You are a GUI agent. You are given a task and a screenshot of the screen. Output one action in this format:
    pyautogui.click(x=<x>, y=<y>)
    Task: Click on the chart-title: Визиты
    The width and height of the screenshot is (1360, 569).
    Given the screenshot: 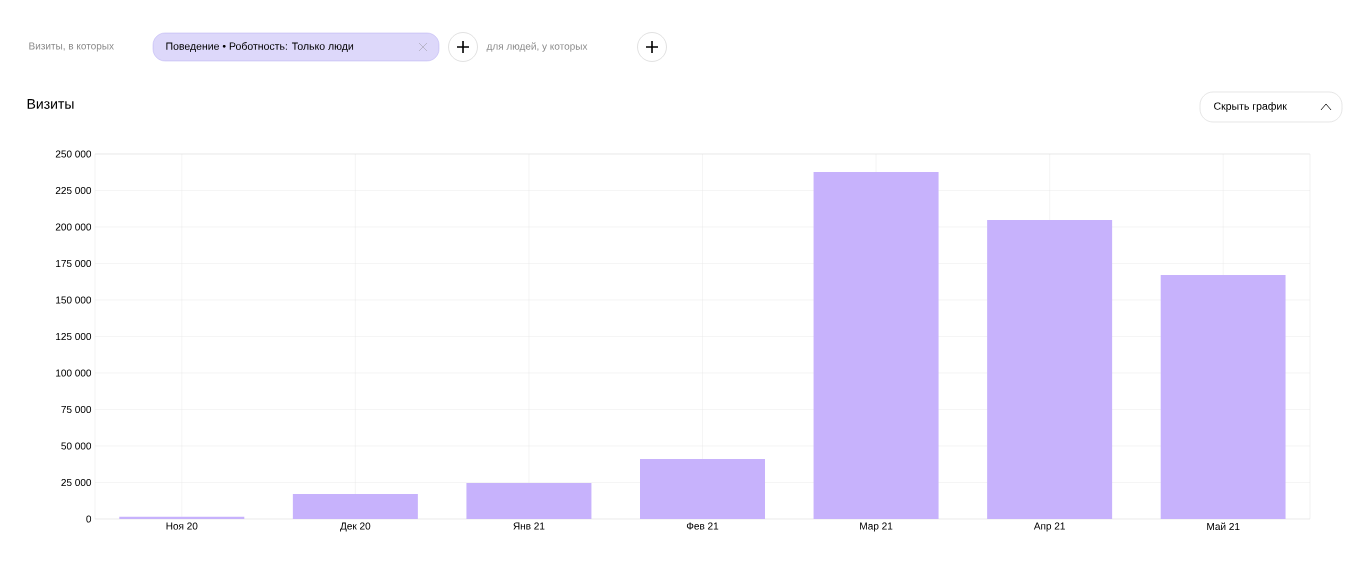 What is the action you would take?
    pyautogui.click(x=50, y=104)
    